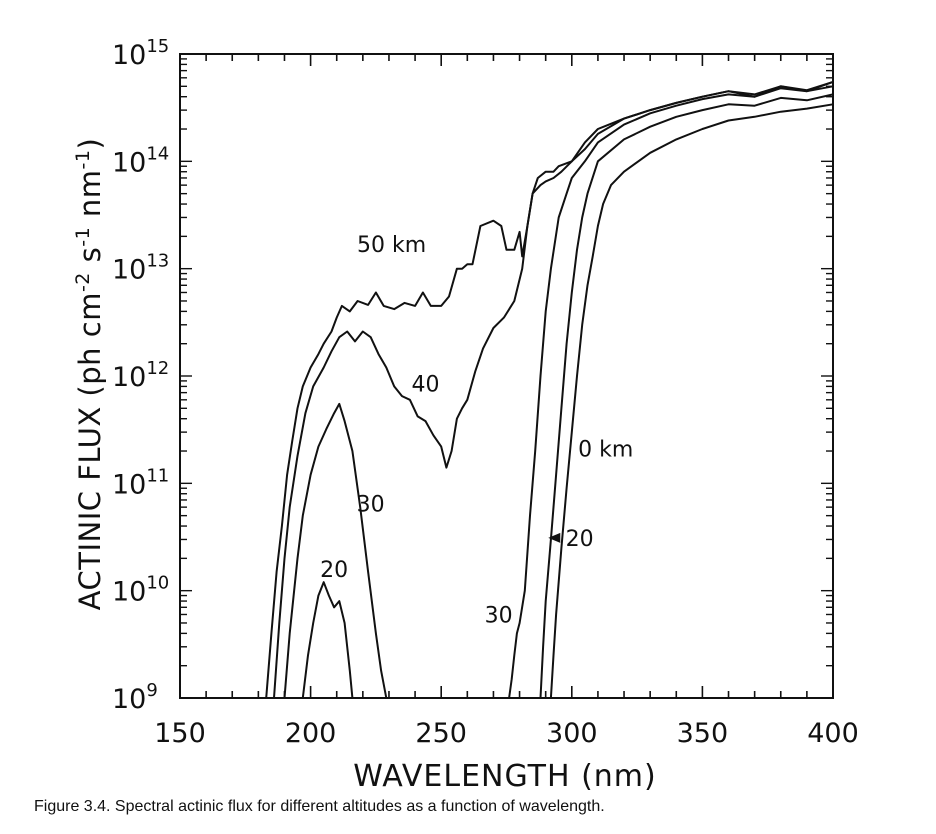  What do you see at coordinates (83, 282) in the screenshot?
I see `y-axis-title-sup: -2` at bounding box center [83, 282].